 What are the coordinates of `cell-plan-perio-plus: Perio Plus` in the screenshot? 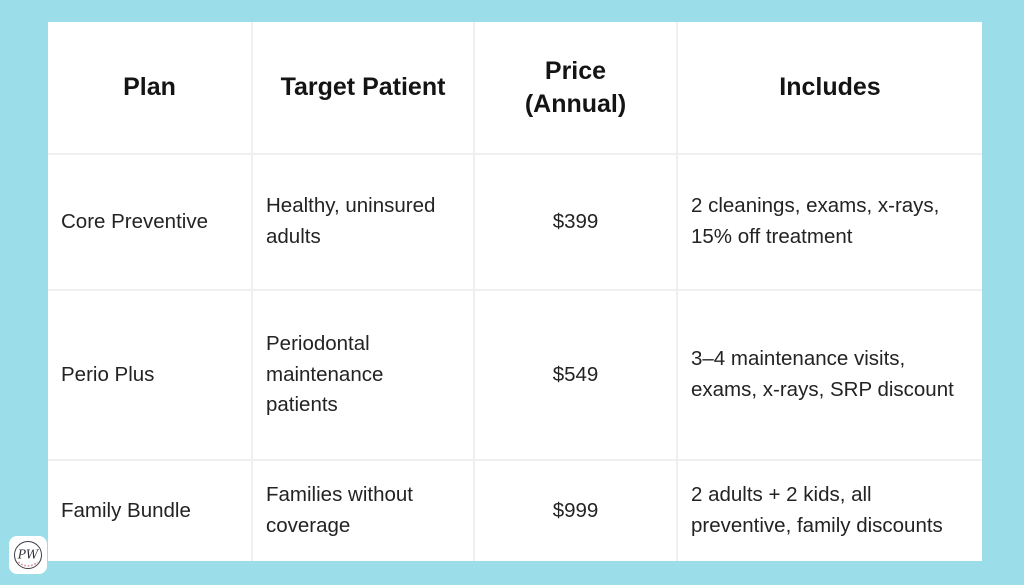 It's located at (150, 376).